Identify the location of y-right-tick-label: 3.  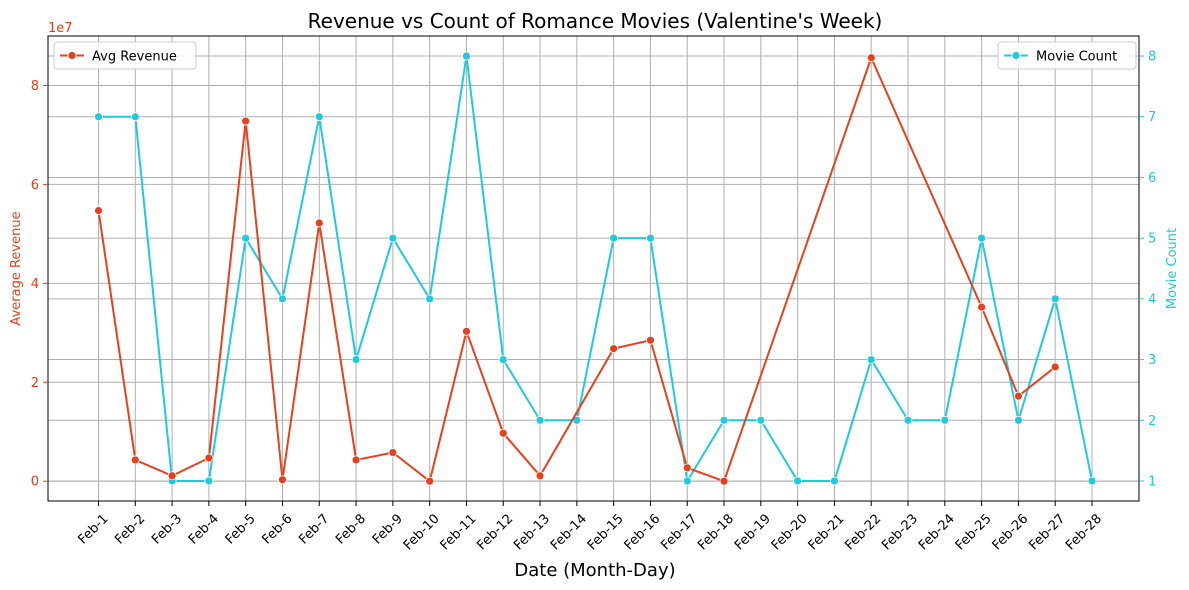
(1152, 360).